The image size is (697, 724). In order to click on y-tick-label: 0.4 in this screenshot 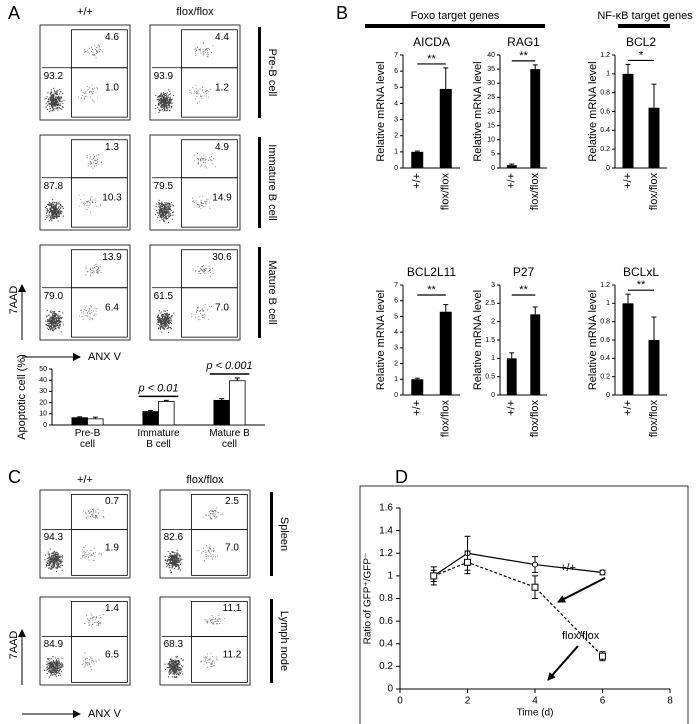, I will do `click(605, 358)`.